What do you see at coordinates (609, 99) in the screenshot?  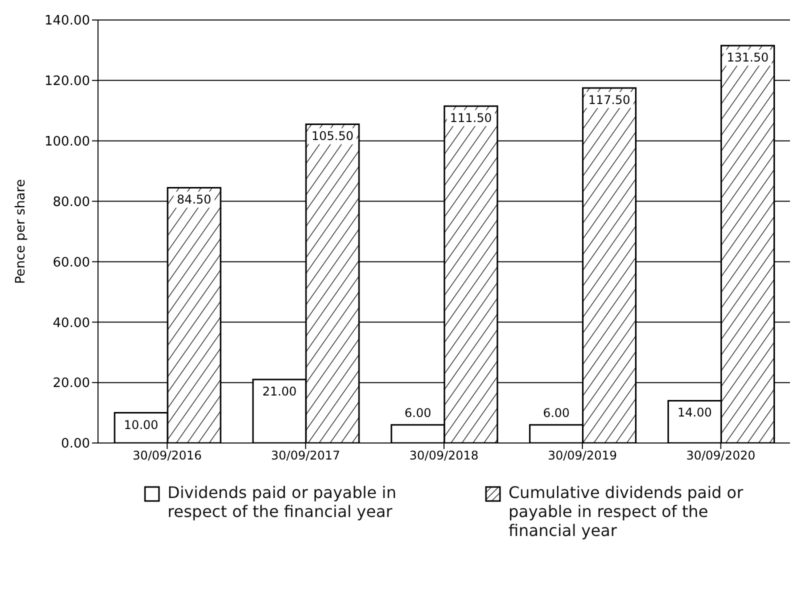 I see `data-label: 117.50` at bounding box center [609, 99].